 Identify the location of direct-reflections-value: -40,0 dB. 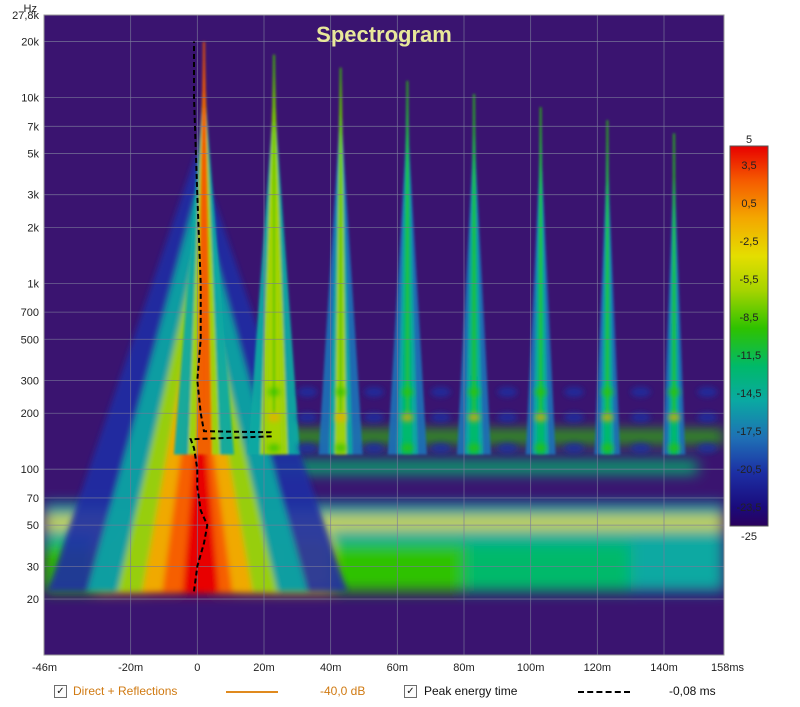
(343, 691).